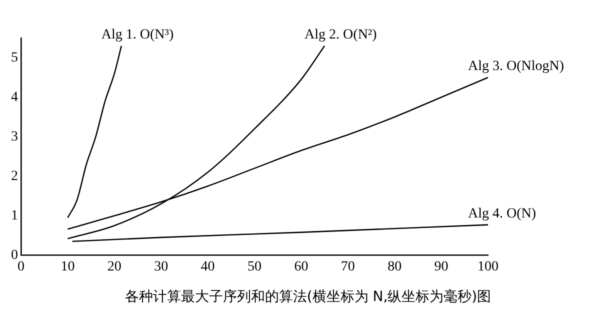 The width and height of the screenshot is (615, 328). What do you see at coordinates (341, 35) in the screenshot?
I see `series-label: Alg 2. O(N²)` at bounding box center [341, 35].